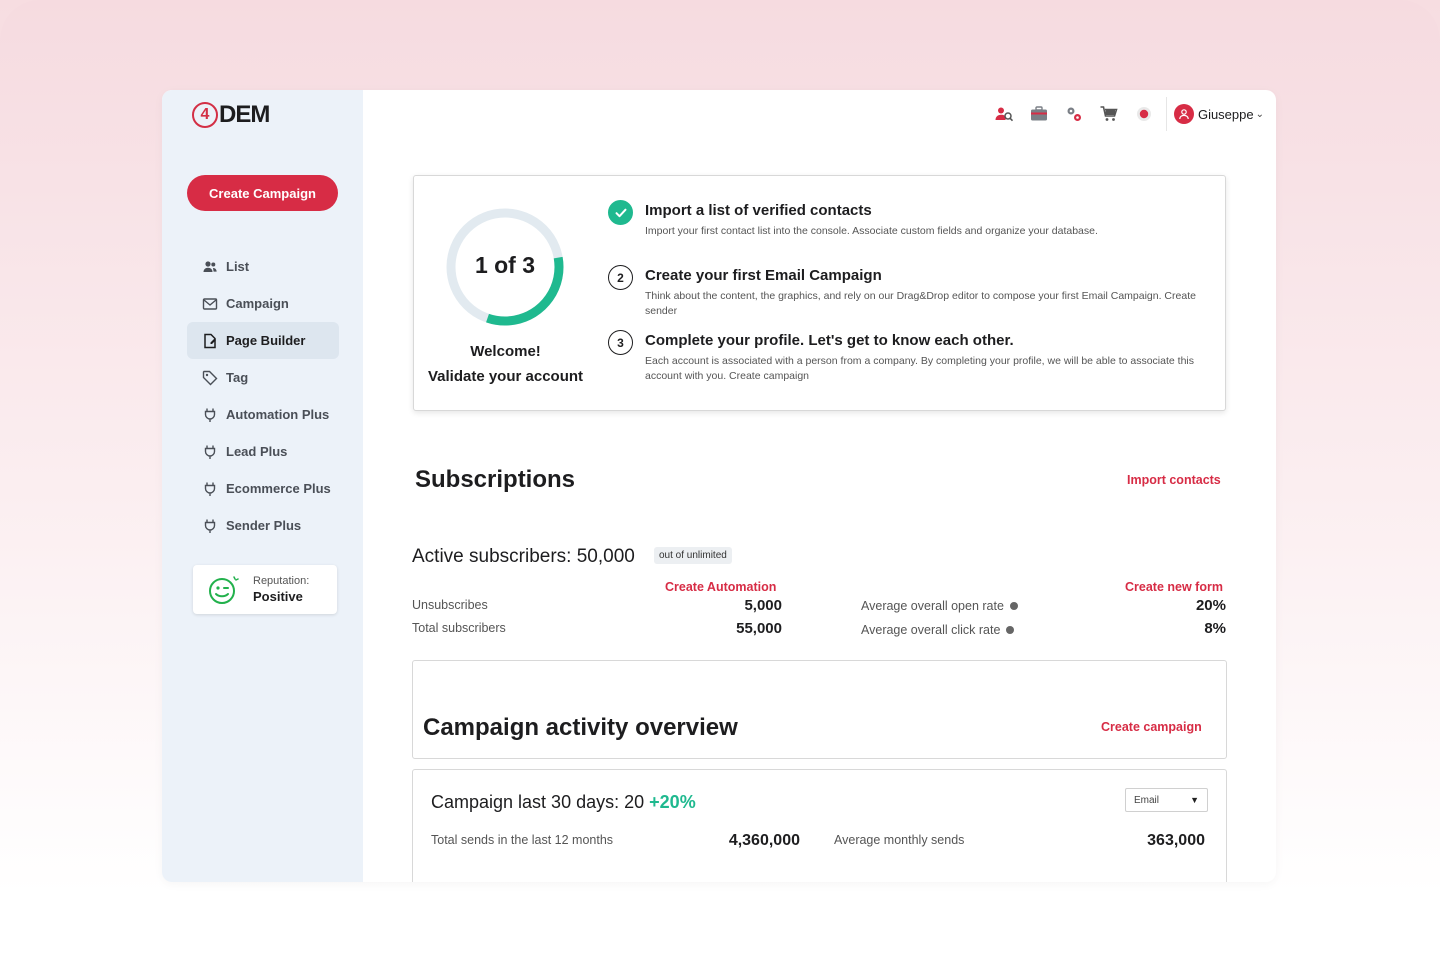 Image resolution: width=1440 pixels, height=972 pixels. Describe the element at coordinates (1174, 480) in the screenshot. I see `import-contacts-link: Import contacts` at that location.